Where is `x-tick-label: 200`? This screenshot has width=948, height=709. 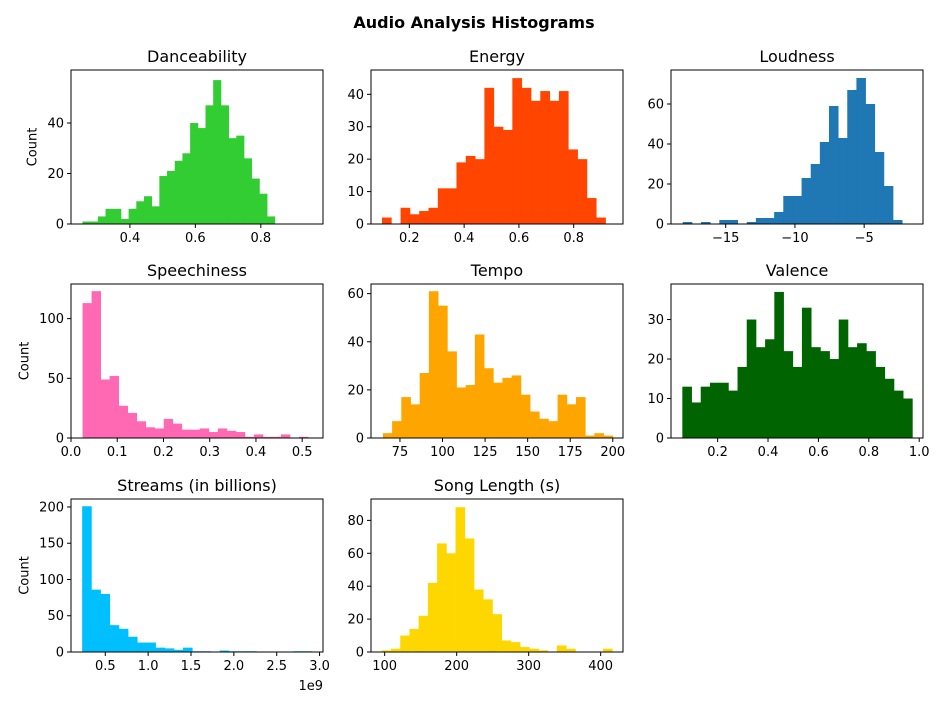
x-tick-label: 200 is located at coordinates (456, 666).